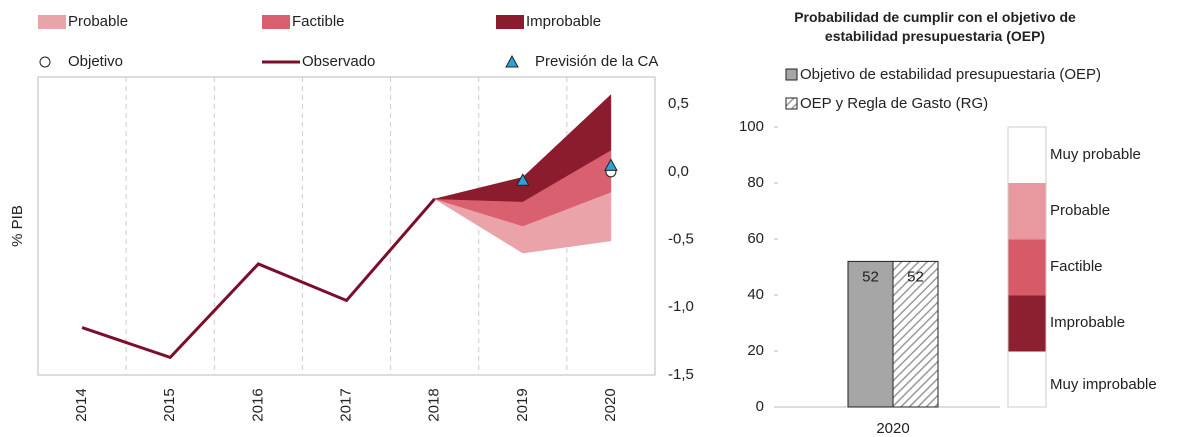 The image size is (1191, 437). What do you see at coordinates (1087, 322) in the screenshot?
I see `scale-label: Improbable` at bounding box center [1087, 322].